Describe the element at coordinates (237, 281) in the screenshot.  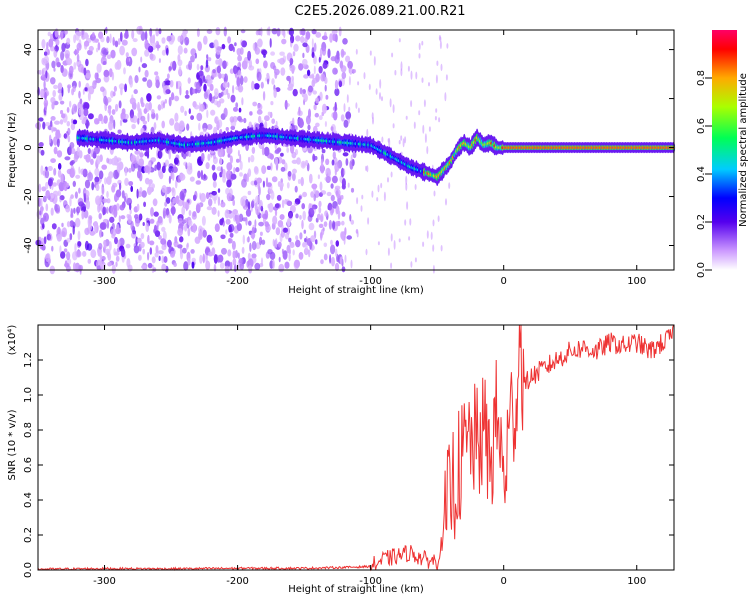
I see `heatmap-x-tick-label: -200` at that location.